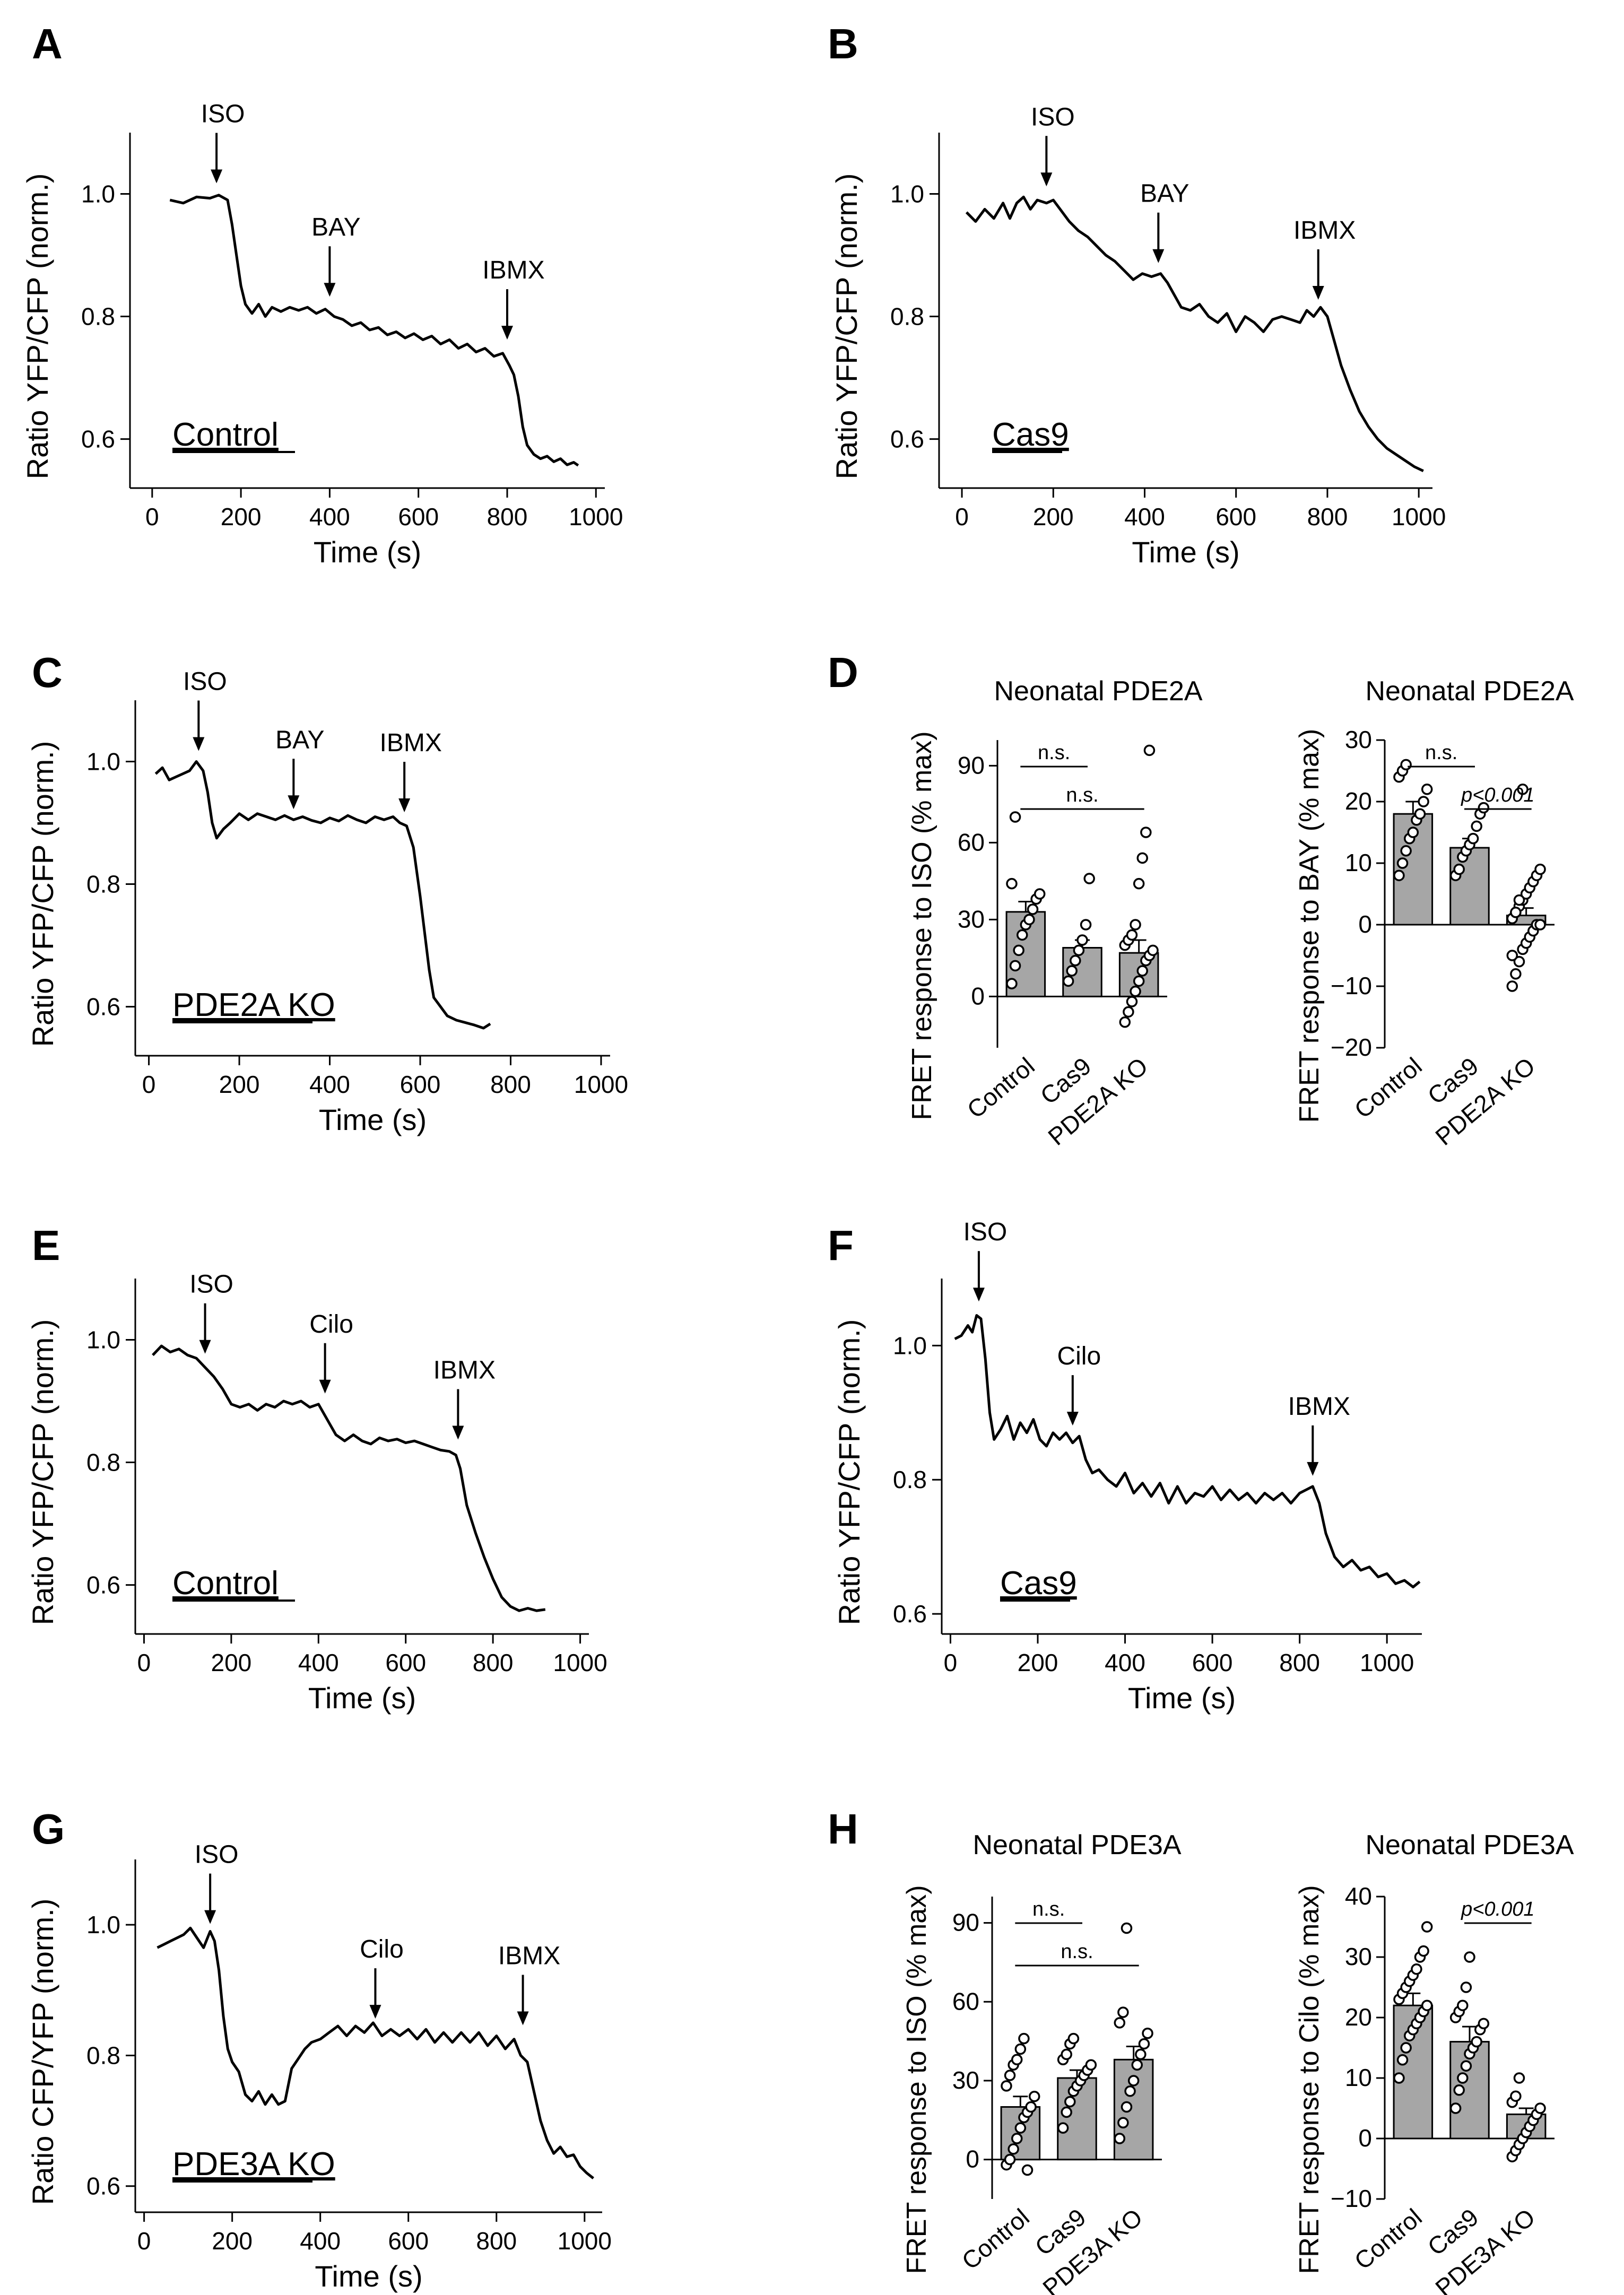 Image resolution: width=1624 pixels, height=2295 pixels. I want to click on chart-title: Neonatal PDE3A, so click(1469, 1845).